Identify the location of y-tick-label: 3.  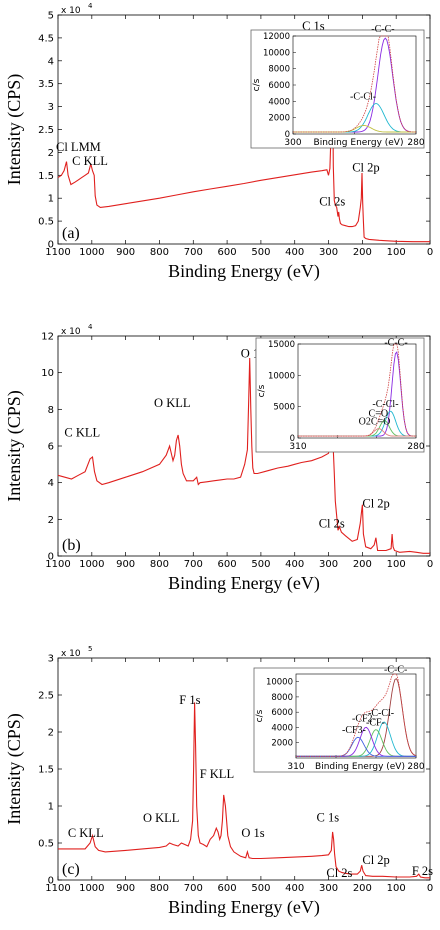
(51, 107).